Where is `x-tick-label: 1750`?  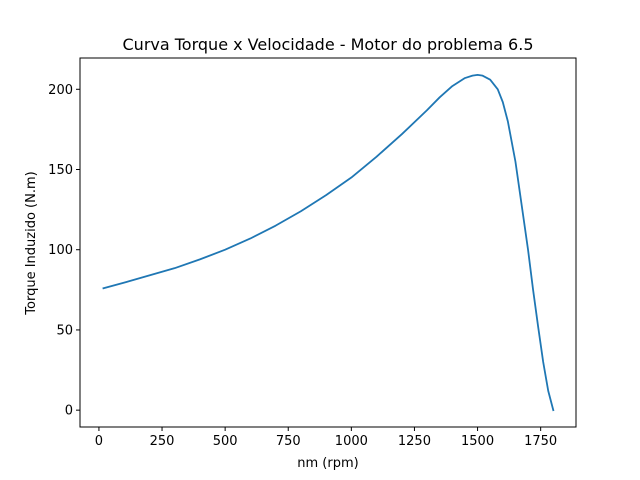 x-tick-label: 1750 is located at coordinates (540, 441).